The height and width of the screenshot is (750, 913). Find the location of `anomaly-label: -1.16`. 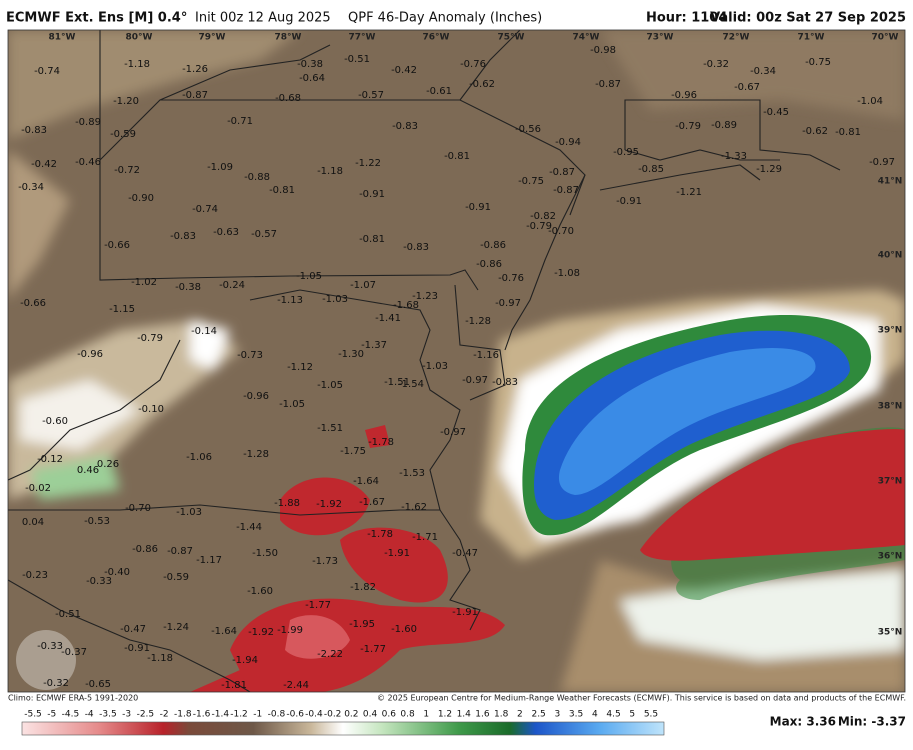

anomaly-label: -1.16 is located at coordinates (486, 355).